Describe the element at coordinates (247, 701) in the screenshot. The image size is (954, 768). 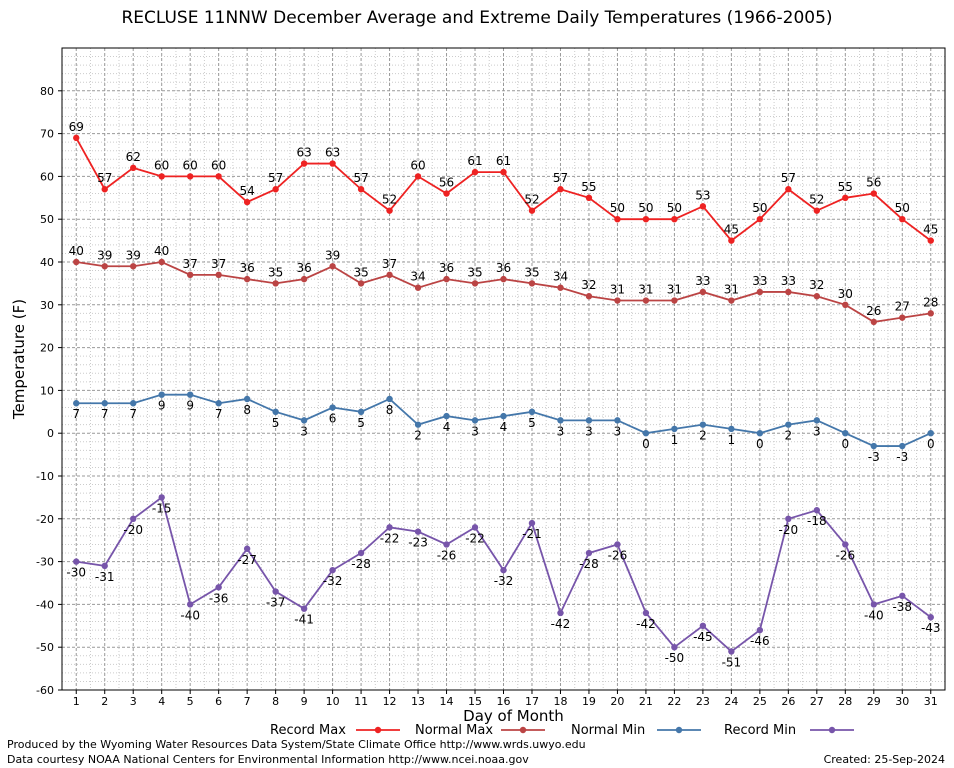
I see `x-tick-label: 7` at that location.